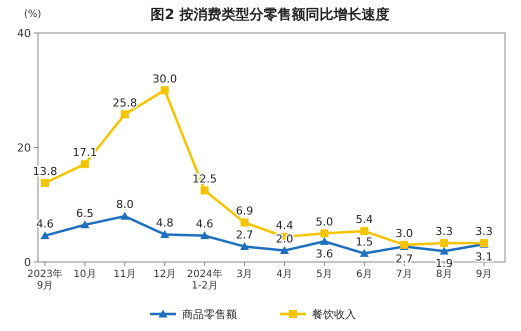 The height and width of the screenshot is (331, 521). What do you see at coordinates (404, 233) in the screenshot?
I see `data-label: 3.0` at bounding box center [404, 233].